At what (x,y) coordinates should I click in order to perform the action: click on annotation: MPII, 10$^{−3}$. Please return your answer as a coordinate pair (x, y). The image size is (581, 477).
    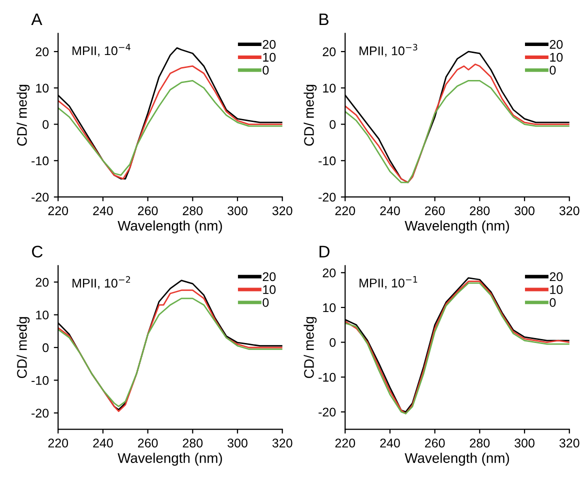
    Looking at the image, I should click on (389, 50).